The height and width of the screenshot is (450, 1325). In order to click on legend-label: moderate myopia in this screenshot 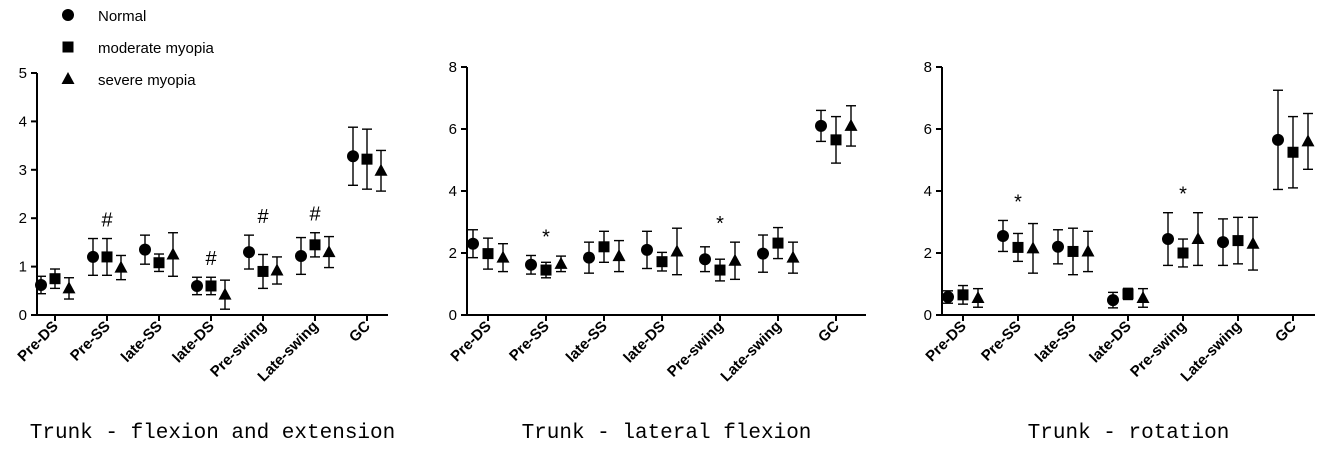, I will do `click(156, 48)`.